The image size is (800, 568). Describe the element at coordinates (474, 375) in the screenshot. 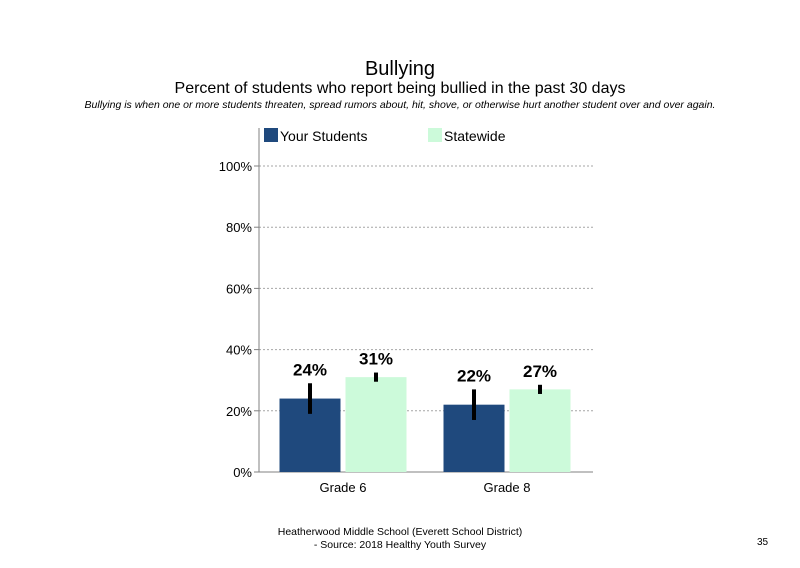

I see `data-label: 22%` at that location.